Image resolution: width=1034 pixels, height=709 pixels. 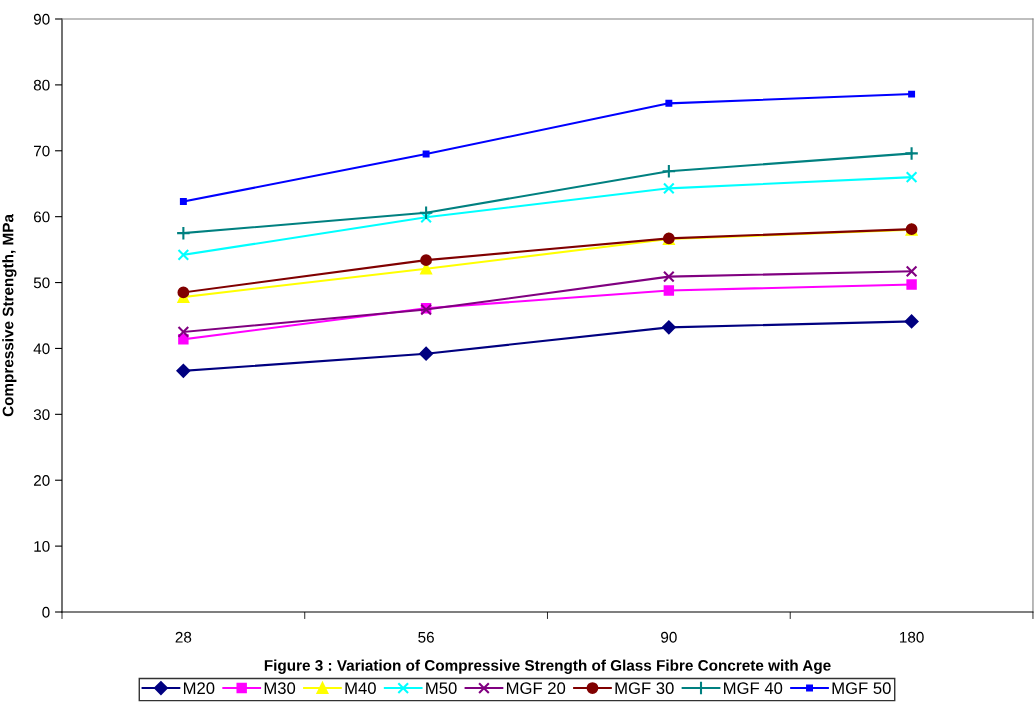 What do you see at coordinates (41, 85) in the screenshot?
I see `y-tick-label: 80` at bounding box center [41, 85].